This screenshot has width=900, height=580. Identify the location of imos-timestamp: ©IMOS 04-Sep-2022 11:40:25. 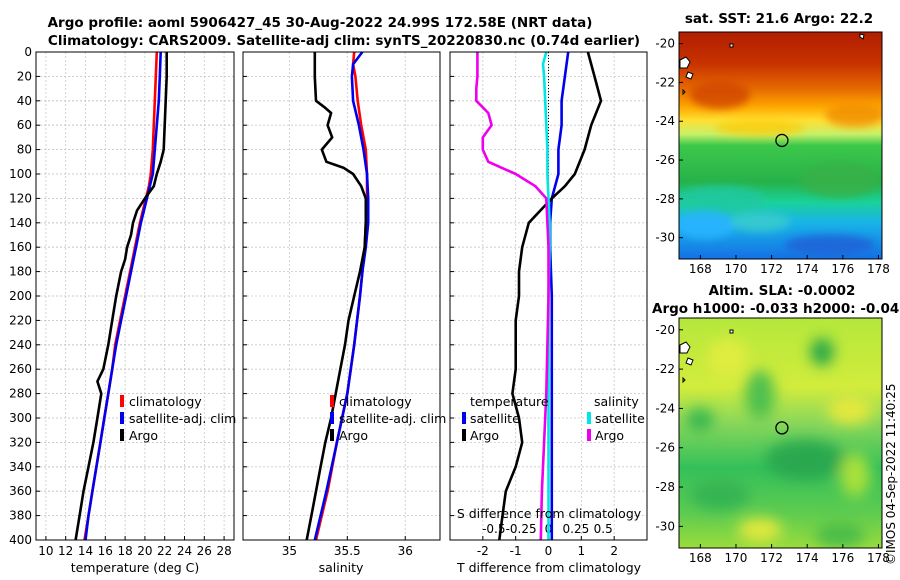
(891, 474).